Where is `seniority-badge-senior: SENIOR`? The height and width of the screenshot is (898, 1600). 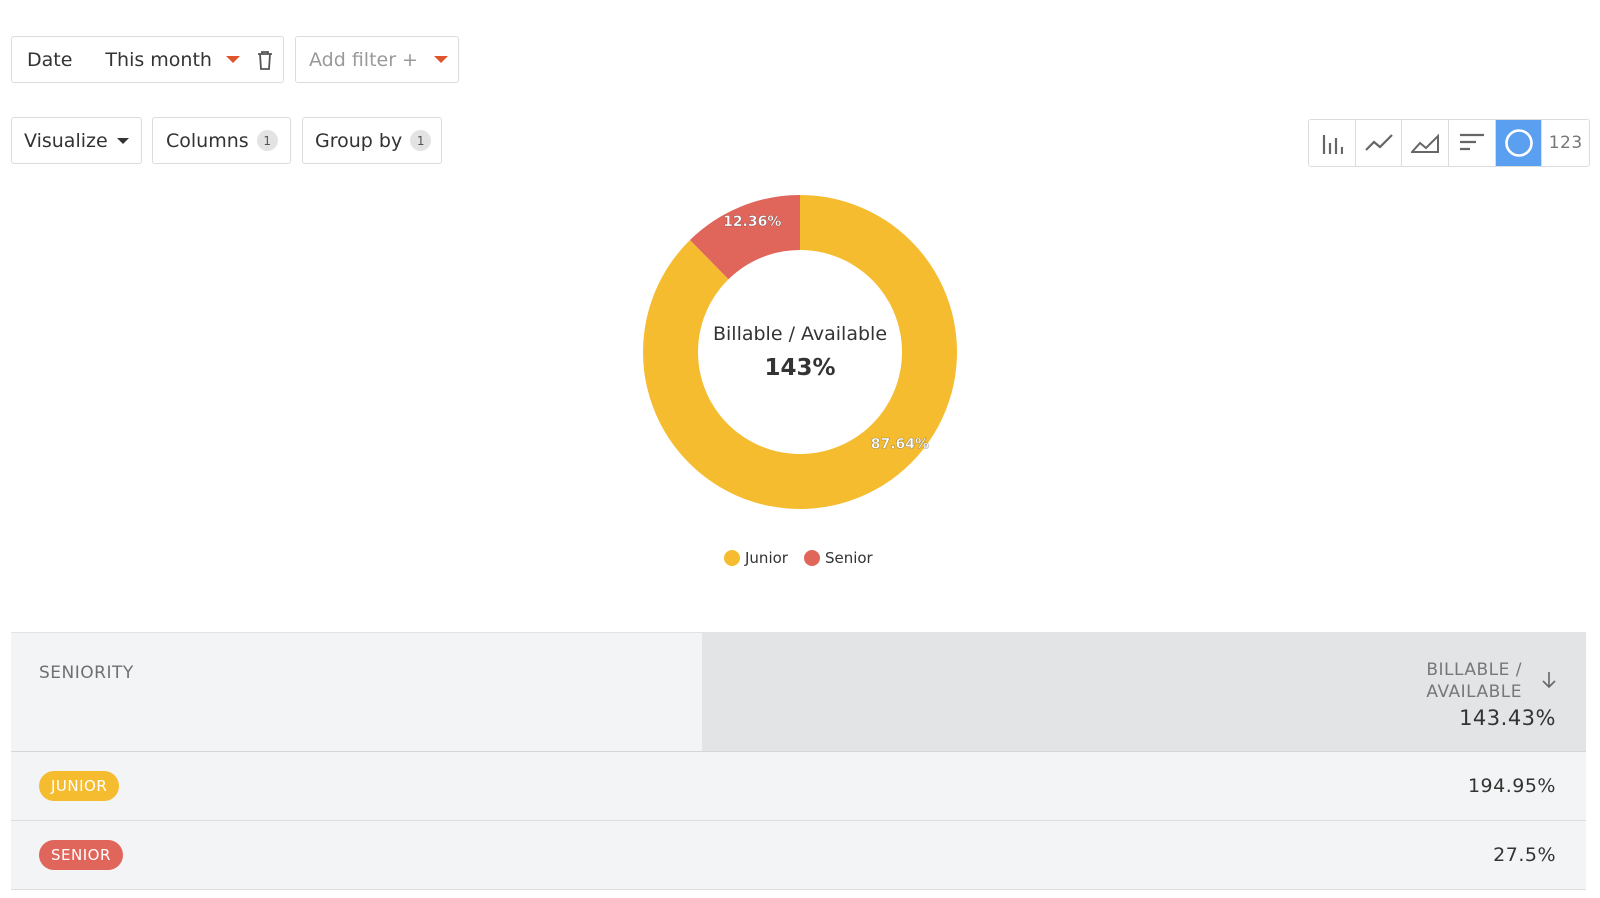 seniority-badge-senior: SENIOR is located at coordinates (81, 855).